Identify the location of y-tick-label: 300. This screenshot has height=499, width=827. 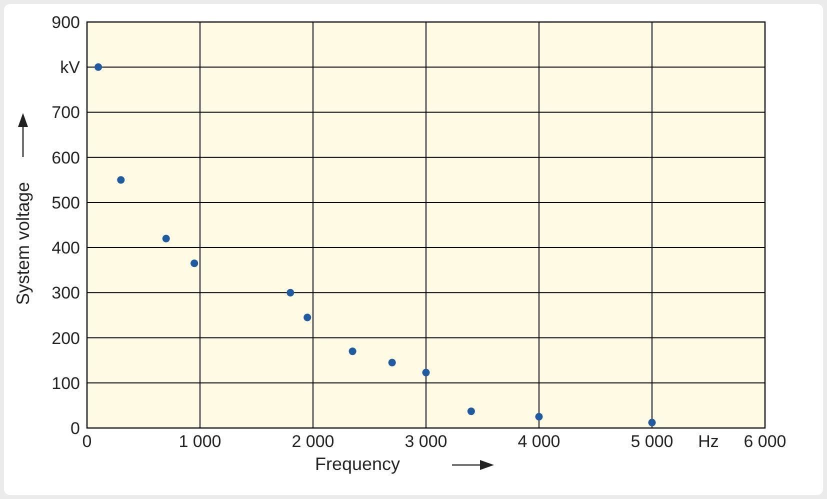
(66, 293).